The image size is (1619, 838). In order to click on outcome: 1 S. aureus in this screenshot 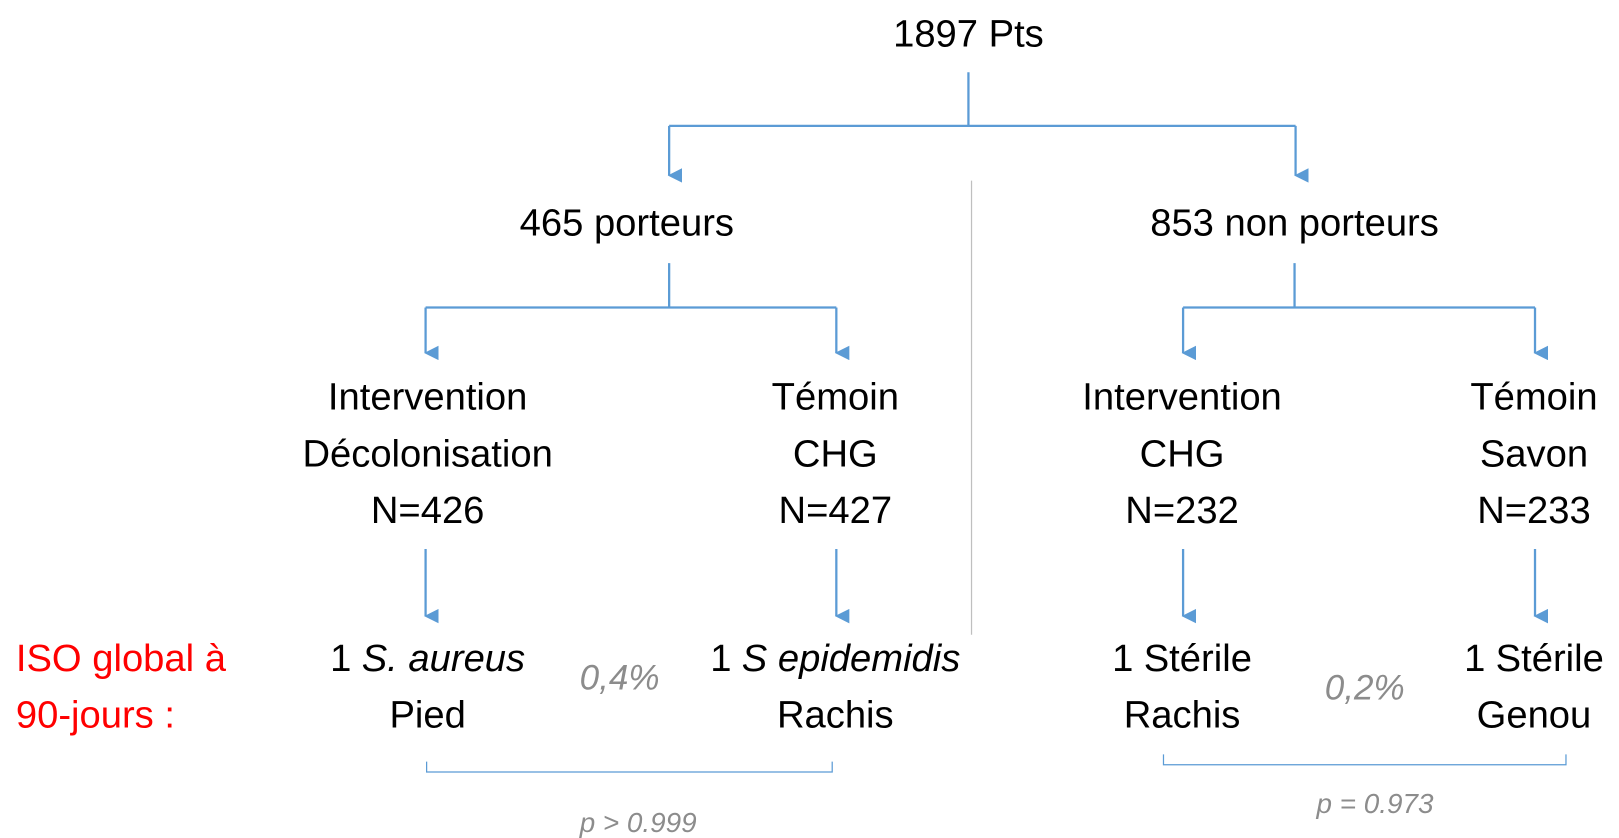, I will do `click(427, 658)`.